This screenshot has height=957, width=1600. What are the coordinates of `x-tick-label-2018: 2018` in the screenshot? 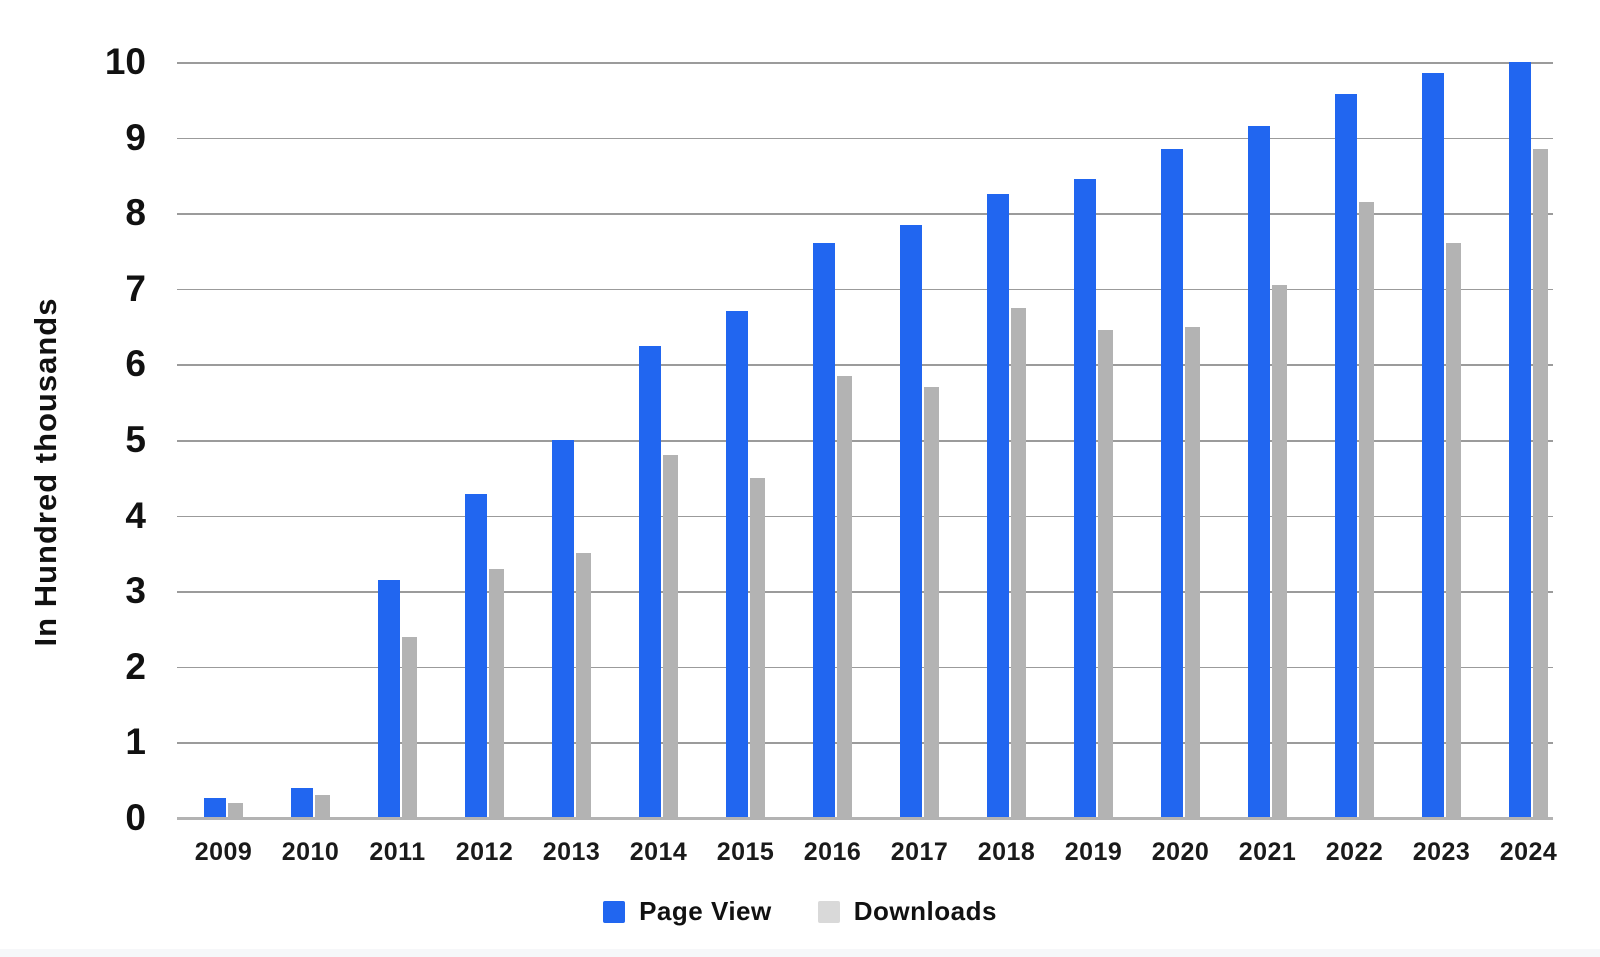 It's located at (1006, 852).